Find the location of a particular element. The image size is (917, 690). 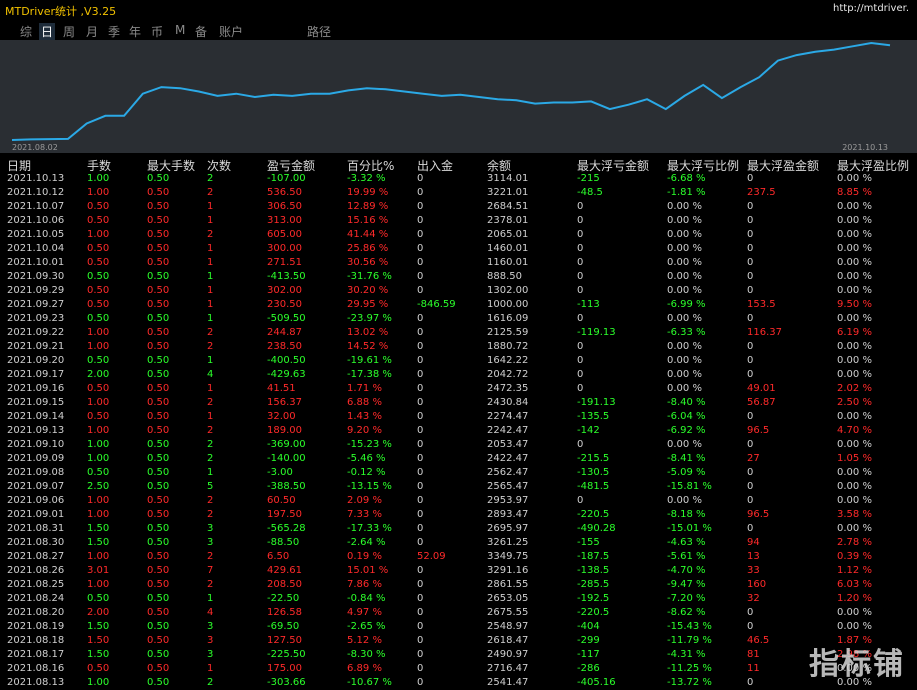

tab-3: 月 is located at coordinates (92, 32).